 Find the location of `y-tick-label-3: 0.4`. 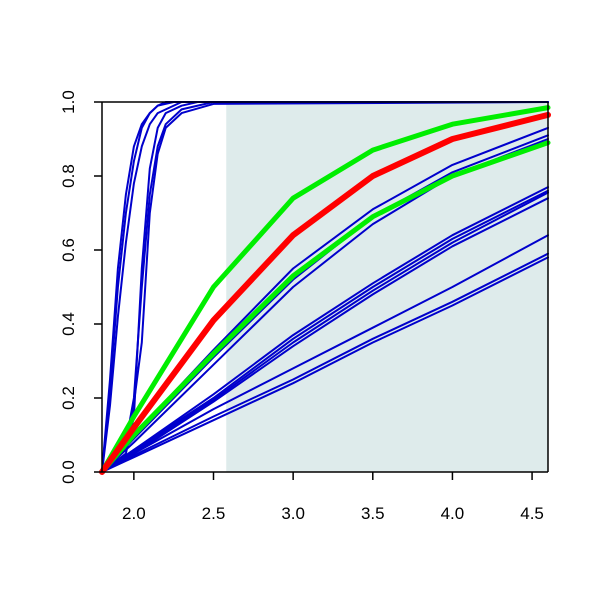

y-tick-label-3: 0.4 is located at coordinates (68, 324).